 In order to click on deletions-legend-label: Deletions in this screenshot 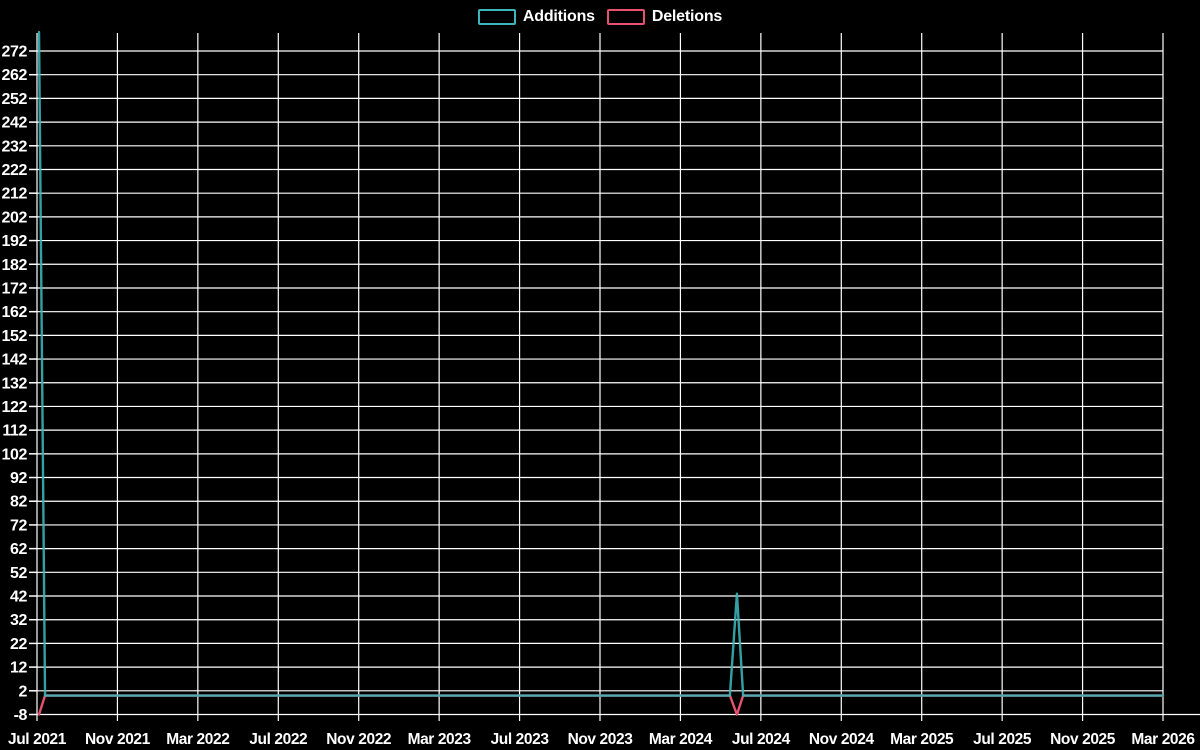, I will do `click(687, 16)`.